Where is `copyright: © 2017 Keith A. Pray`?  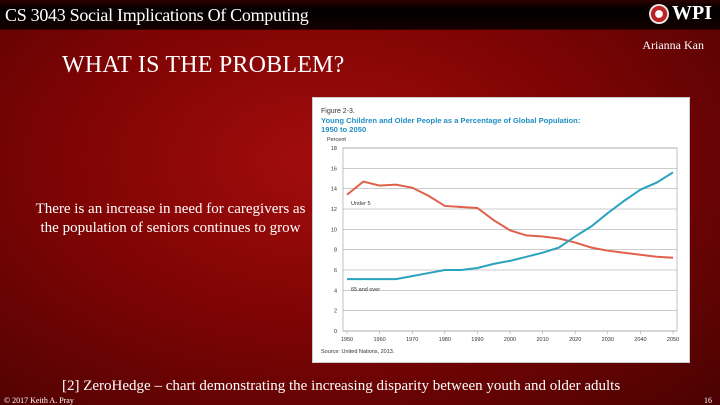
copyright: © 2017 Keith A. Pray is located at coordinates (39, 400).